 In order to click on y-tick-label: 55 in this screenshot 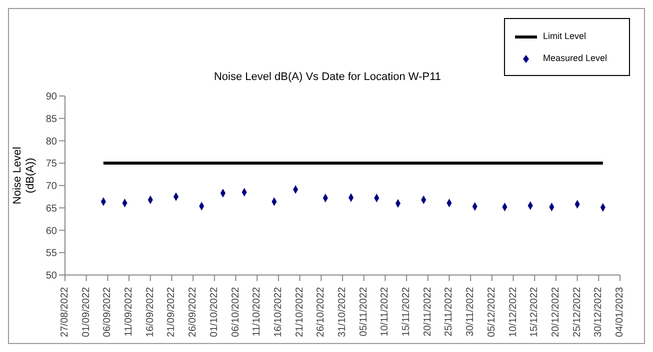, I will do `click(52, 254)`.